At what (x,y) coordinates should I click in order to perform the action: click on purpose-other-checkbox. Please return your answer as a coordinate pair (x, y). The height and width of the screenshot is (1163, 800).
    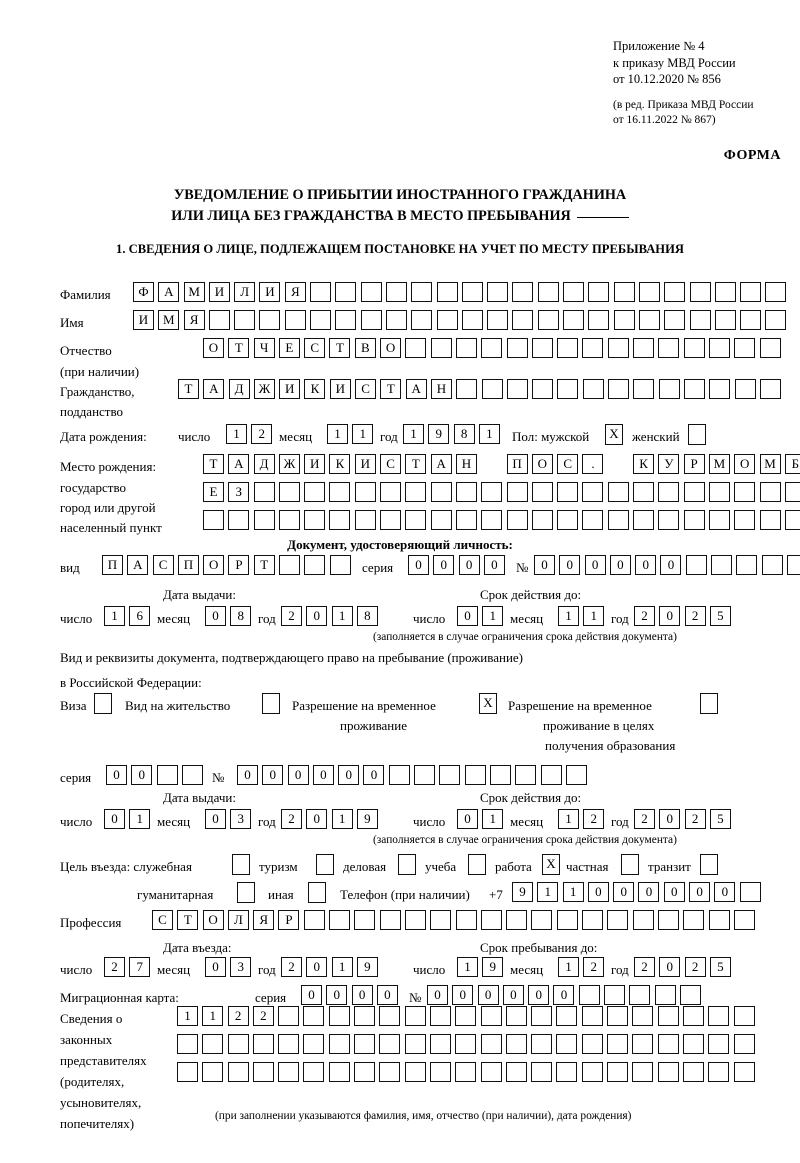
    Looking at the image, I should click on (317, 892).